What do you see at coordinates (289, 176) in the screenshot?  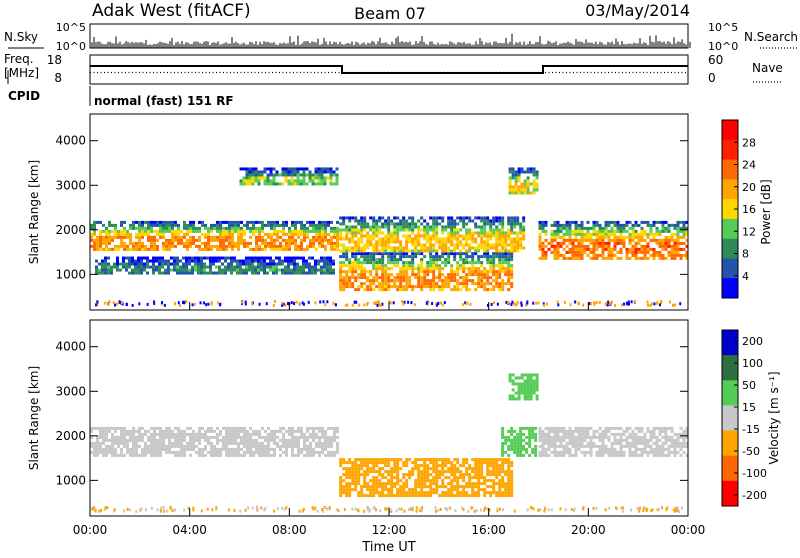 I see `echo-band-upper_echo` at bounding box center [289, 176].